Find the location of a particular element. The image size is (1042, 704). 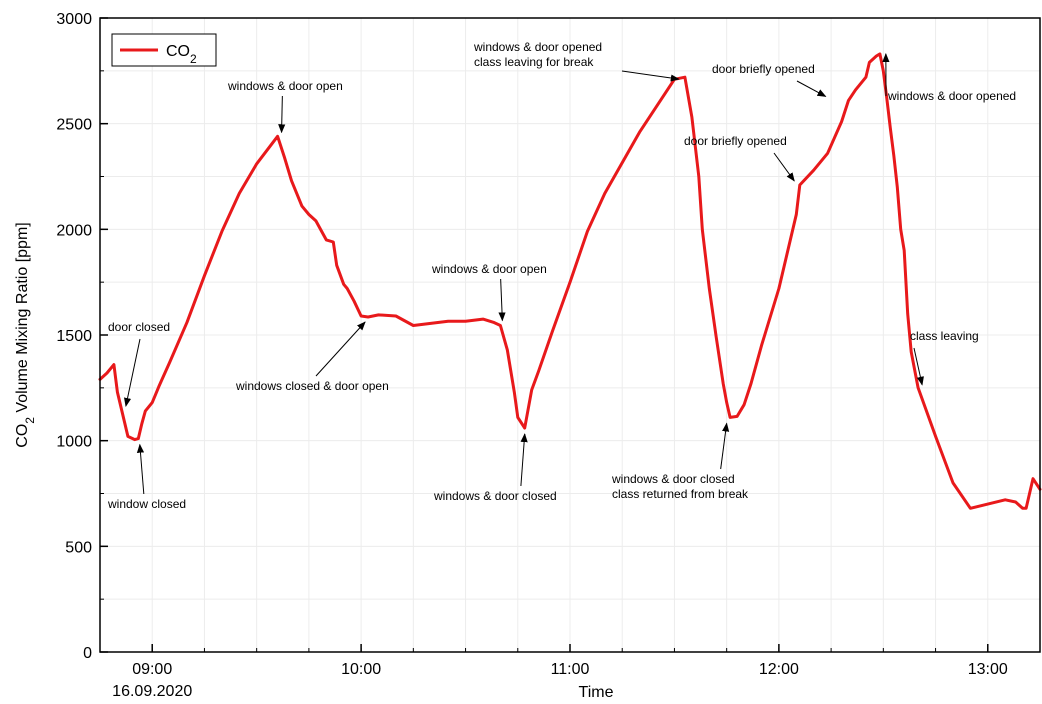

y-axis-title: CO2 Volume Mixing Ratio [ppm] is located at coordinates (25, 334).